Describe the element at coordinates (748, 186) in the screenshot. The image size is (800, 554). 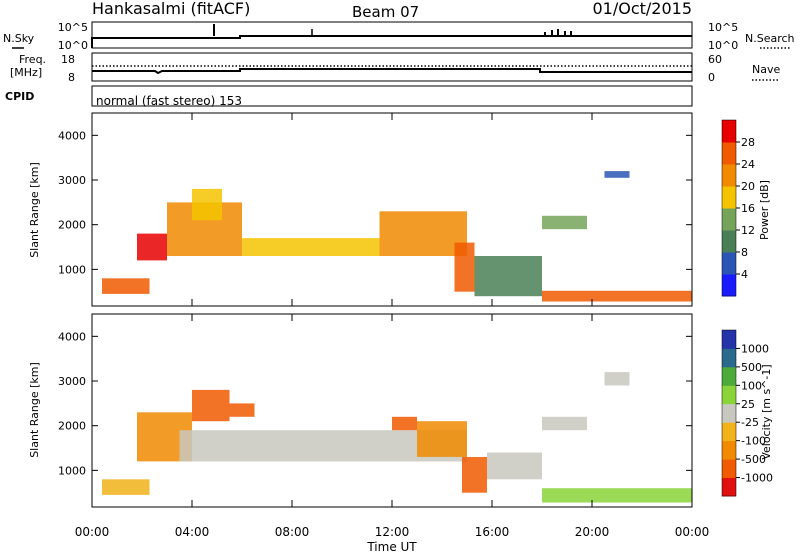
I see `power-colorbar-tick-label-2: 20` at that location.